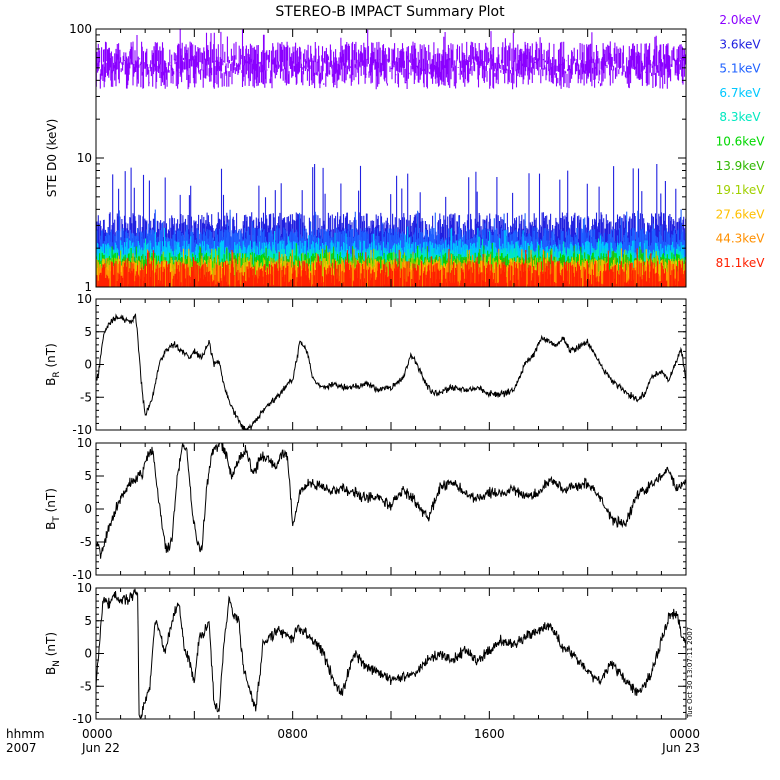  What do you see at coordinates (88, 287) in the screenshot?
I see `y-tick-label: 1` at bounding box center [88, 287].